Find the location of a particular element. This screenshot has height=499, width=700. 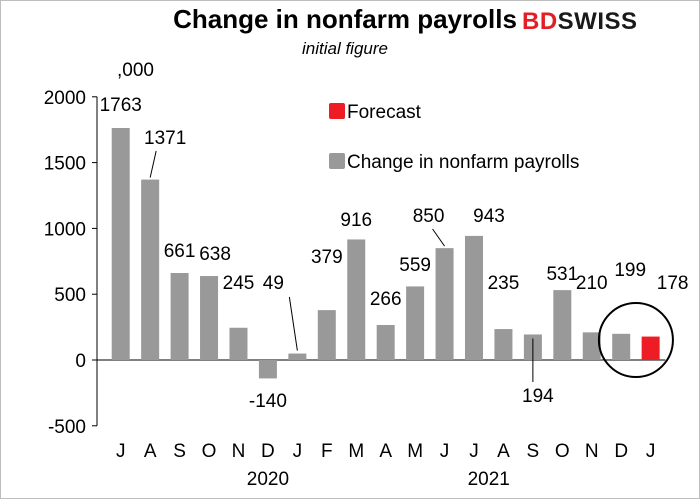

chart-subtitle: initial figure is located at coordinates (345, 48).